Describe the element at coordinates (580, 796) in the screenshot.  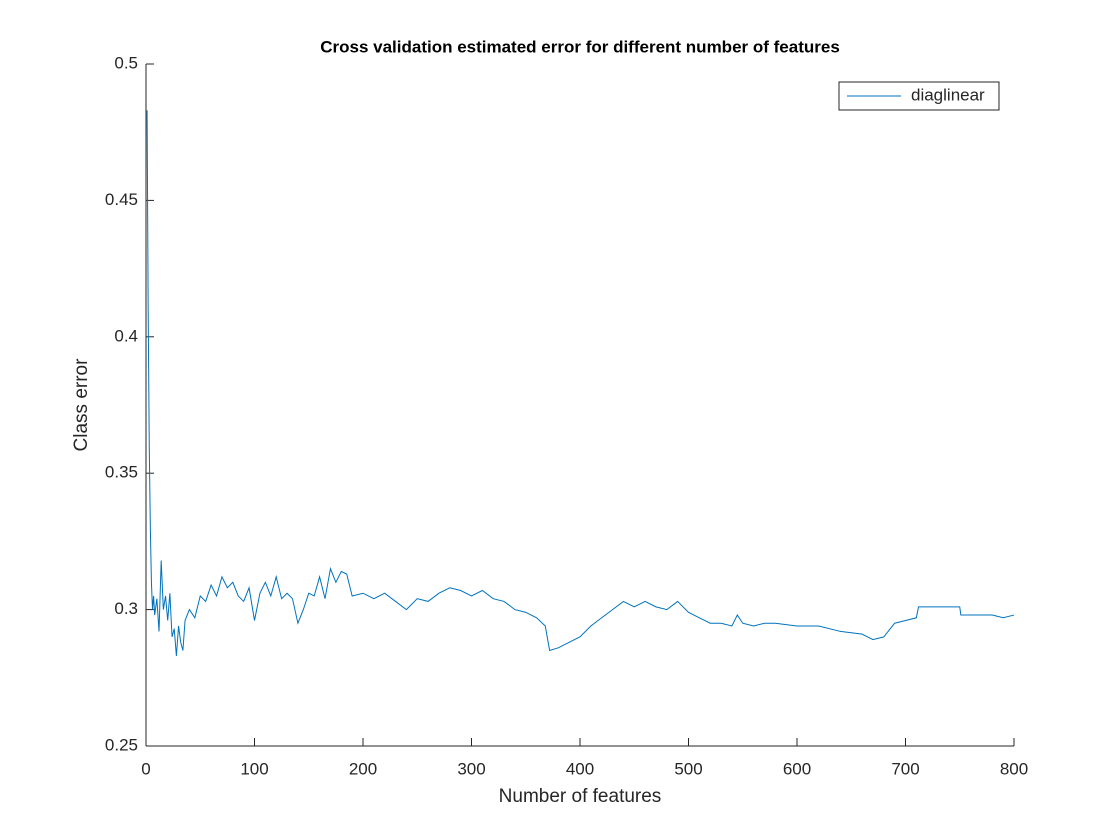
I see `x-axis-label: Number of features` at that location.